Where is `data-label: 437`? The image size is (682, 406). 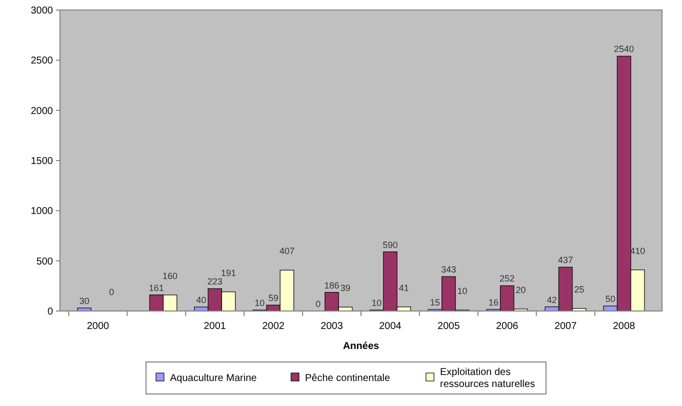
data-label: 437 is located at coordinates (566, 260).